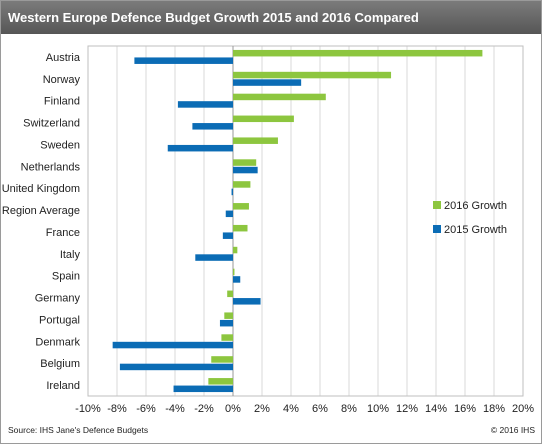 Image resolution: width=542 pixels, height=444 pixels. Describe the element at coordinates (59, 320) in the screenshot. I see `category-label: Portugal` at that location.